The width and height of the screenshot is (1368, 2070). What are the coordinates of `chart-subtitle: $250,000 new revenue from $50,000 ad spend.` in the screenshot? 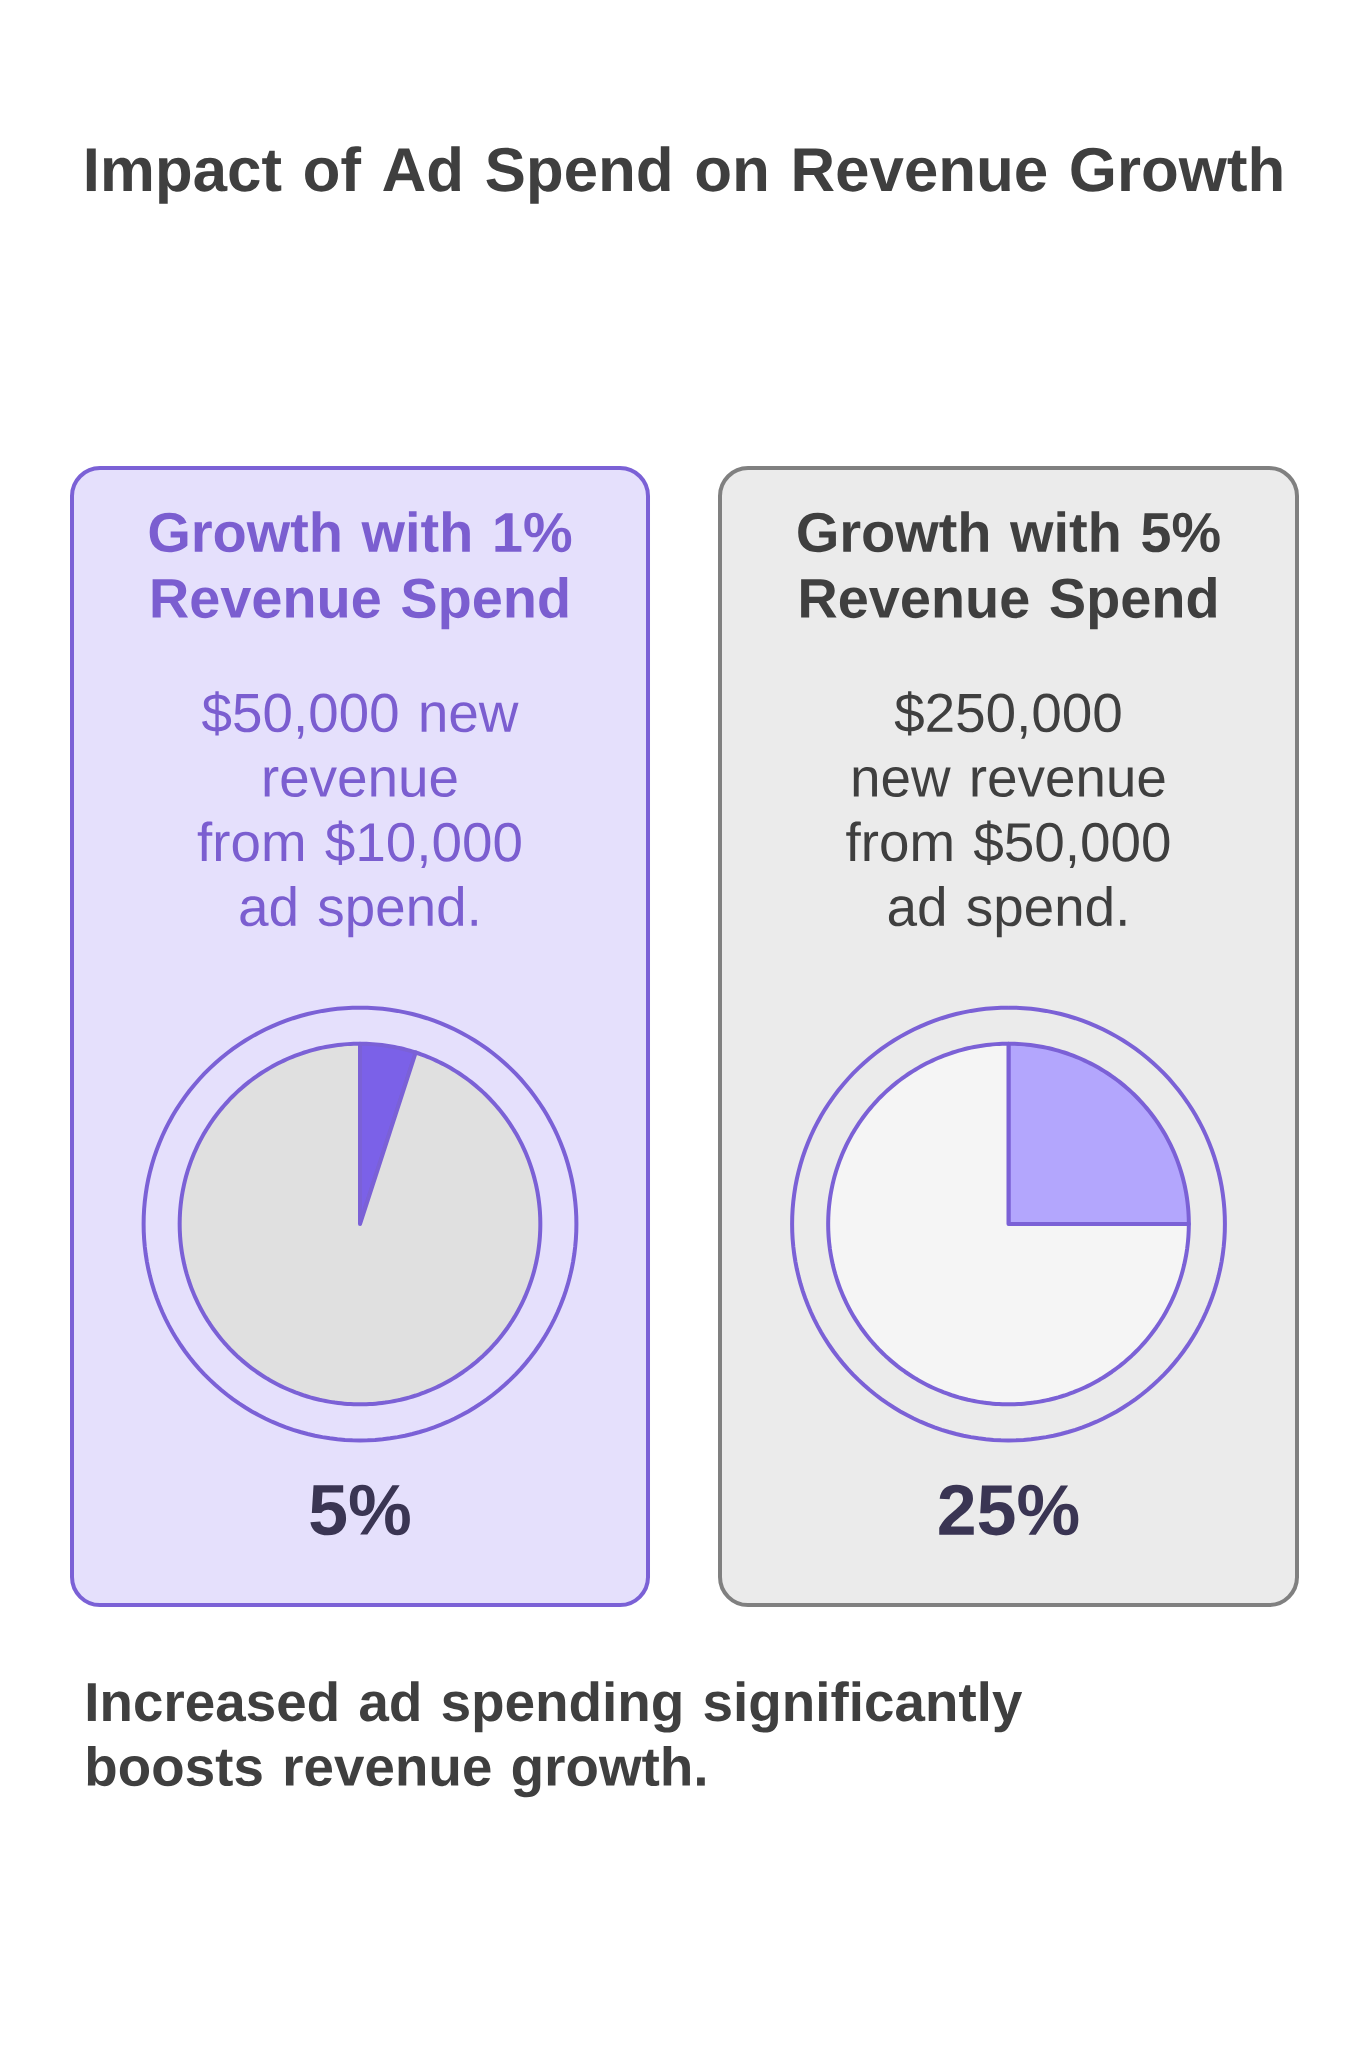 It's located at (1008, 814).